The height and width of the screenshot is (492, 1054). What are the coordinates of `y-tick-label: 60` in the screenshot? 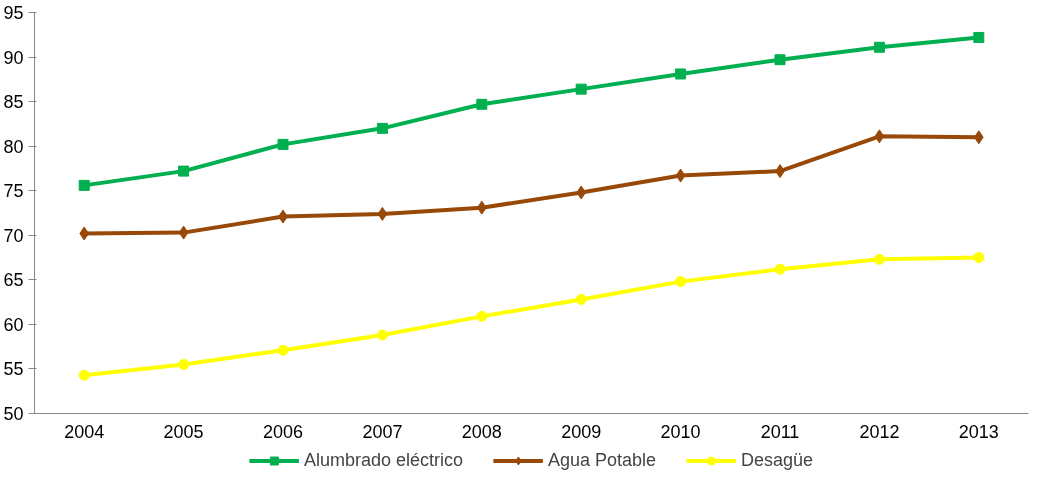 It's located at (13, 324).